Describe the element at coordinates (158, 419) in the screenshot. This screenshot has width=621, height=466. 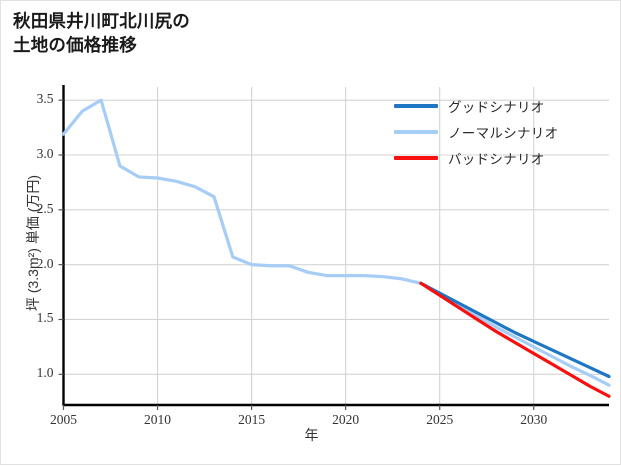
I see `x-tick-label: 2010` at that location.